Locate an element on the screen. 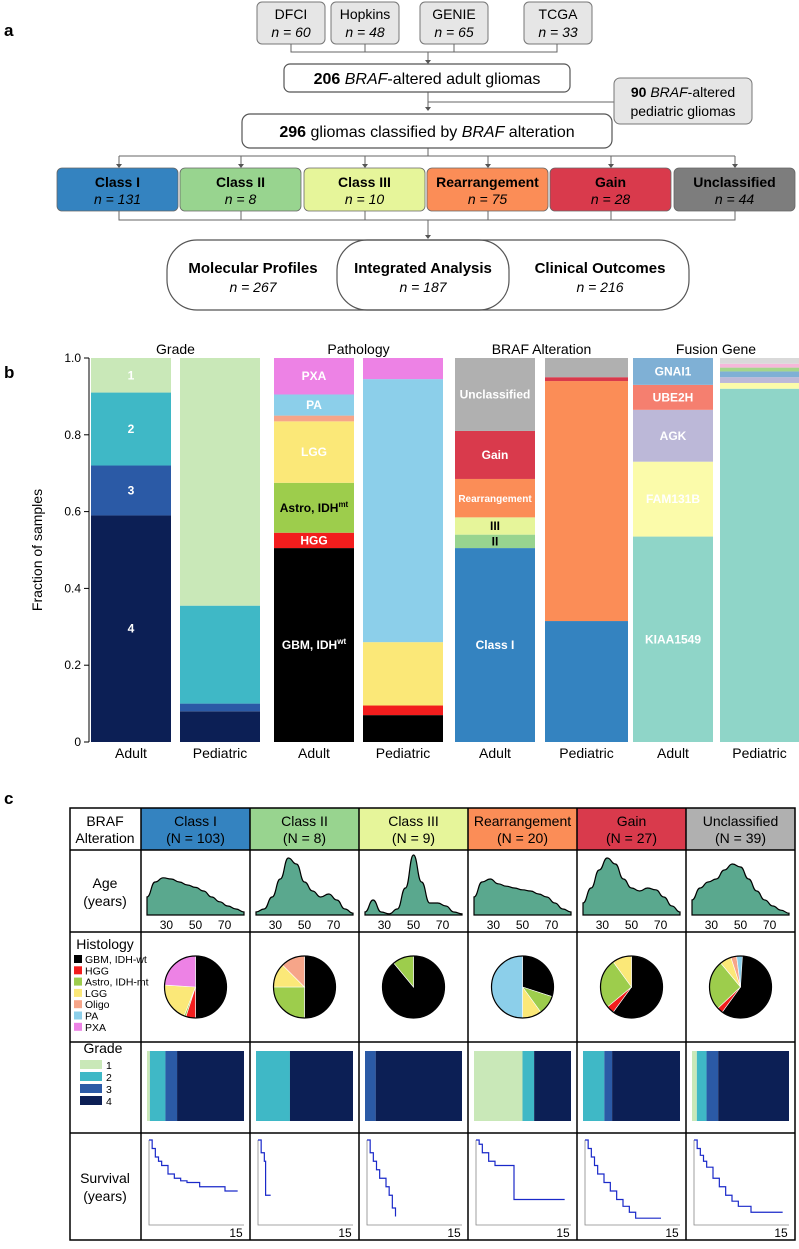  survival-axes is located at coordinates (741, 1183).